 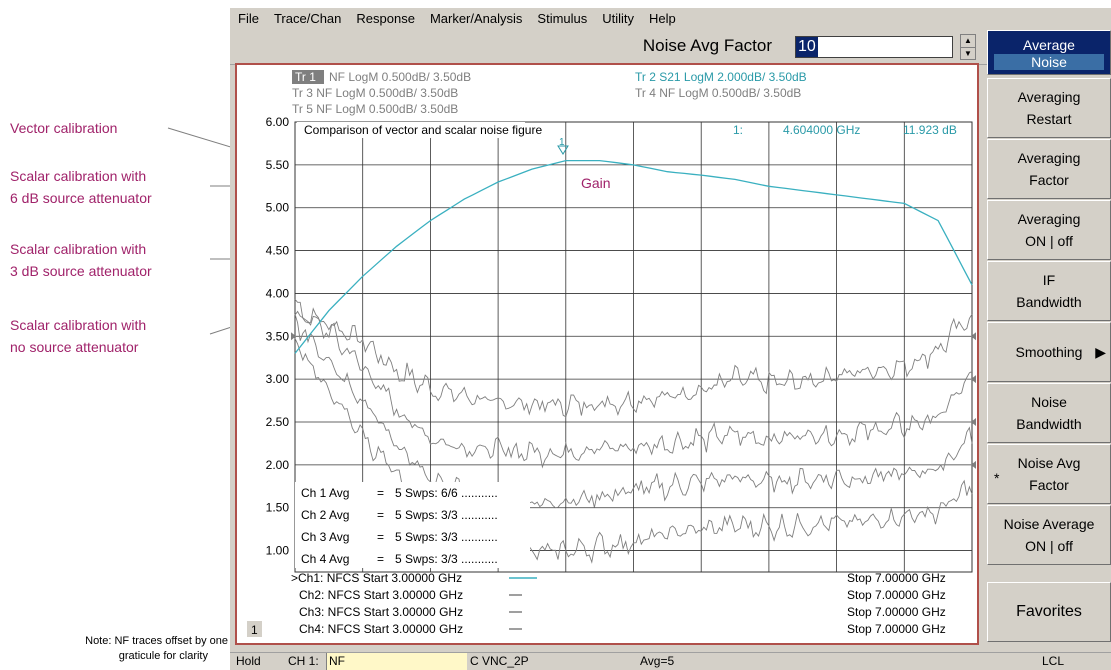 I want to click on softkey-noise-average-on-off: Noise Average ON | off, so click(x=1049, y=535).